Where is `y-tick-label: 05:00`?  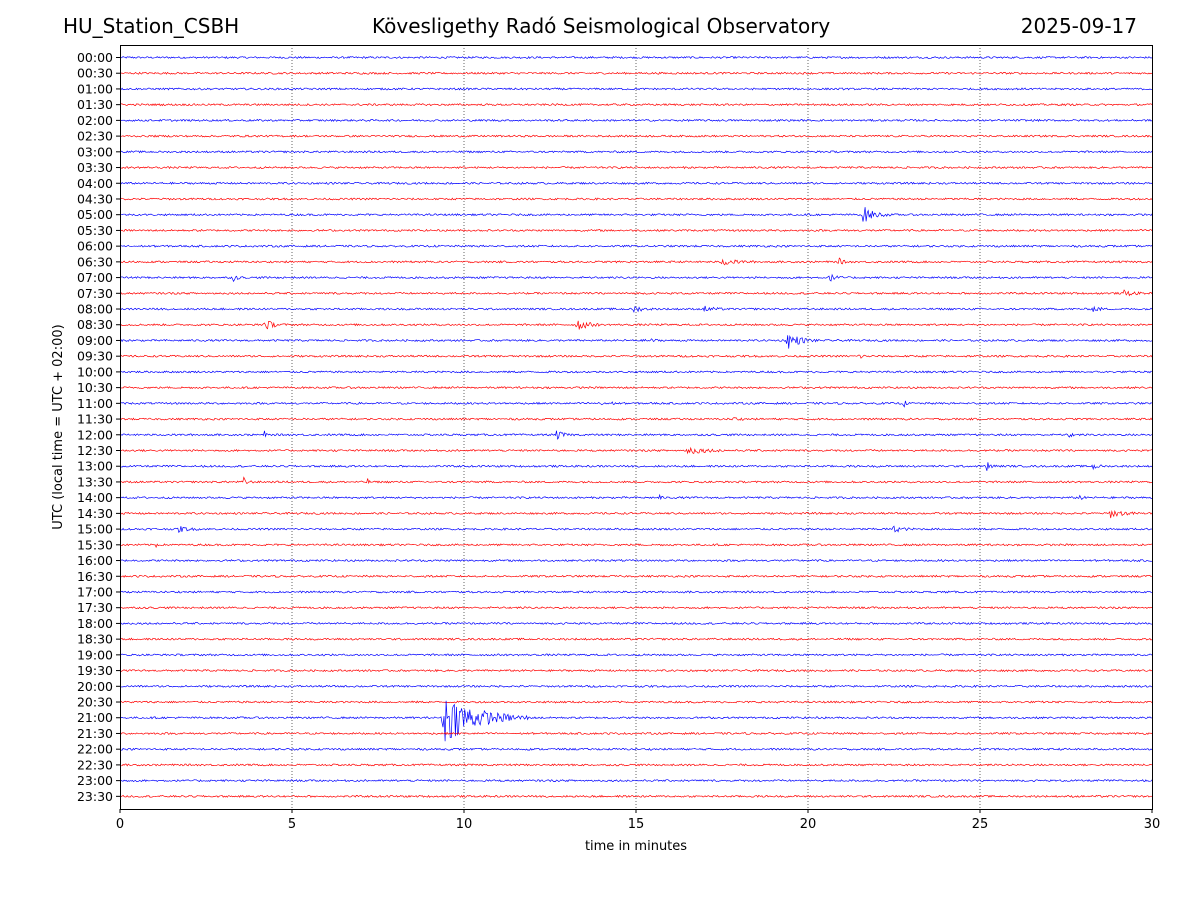 y-tick-label: 05:00 is located at coordinates (95, 214).